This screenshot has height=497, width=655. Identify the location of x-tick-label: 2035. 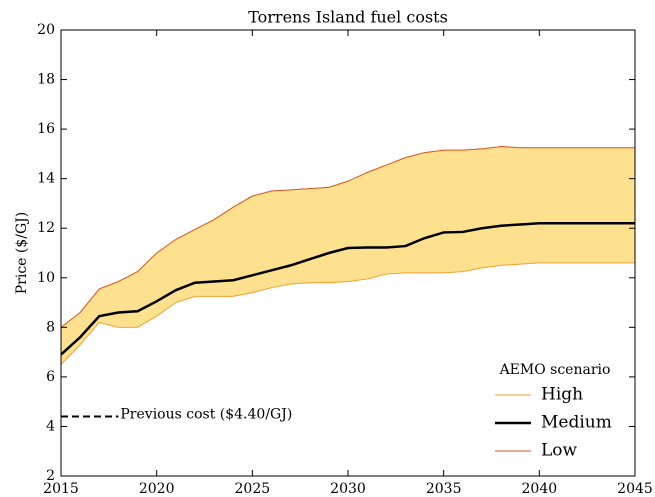
(444, 489).